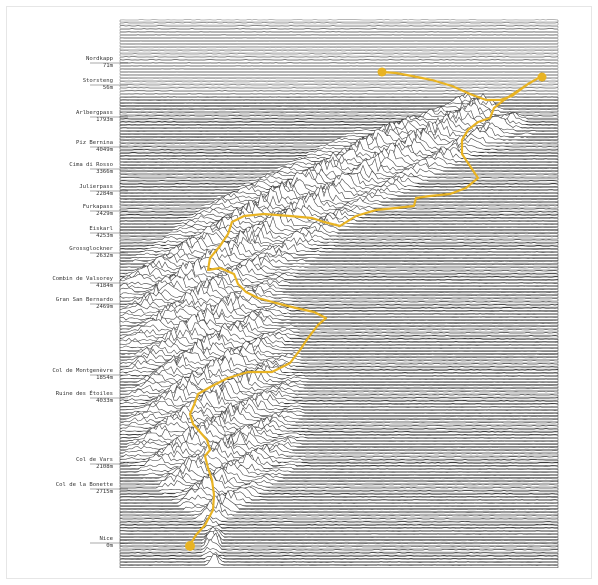 The image size is (598, 585). Describe the element at coordinates (98, 81) in the screenshot. I see `pass-name-label: Storsteng` at that location.